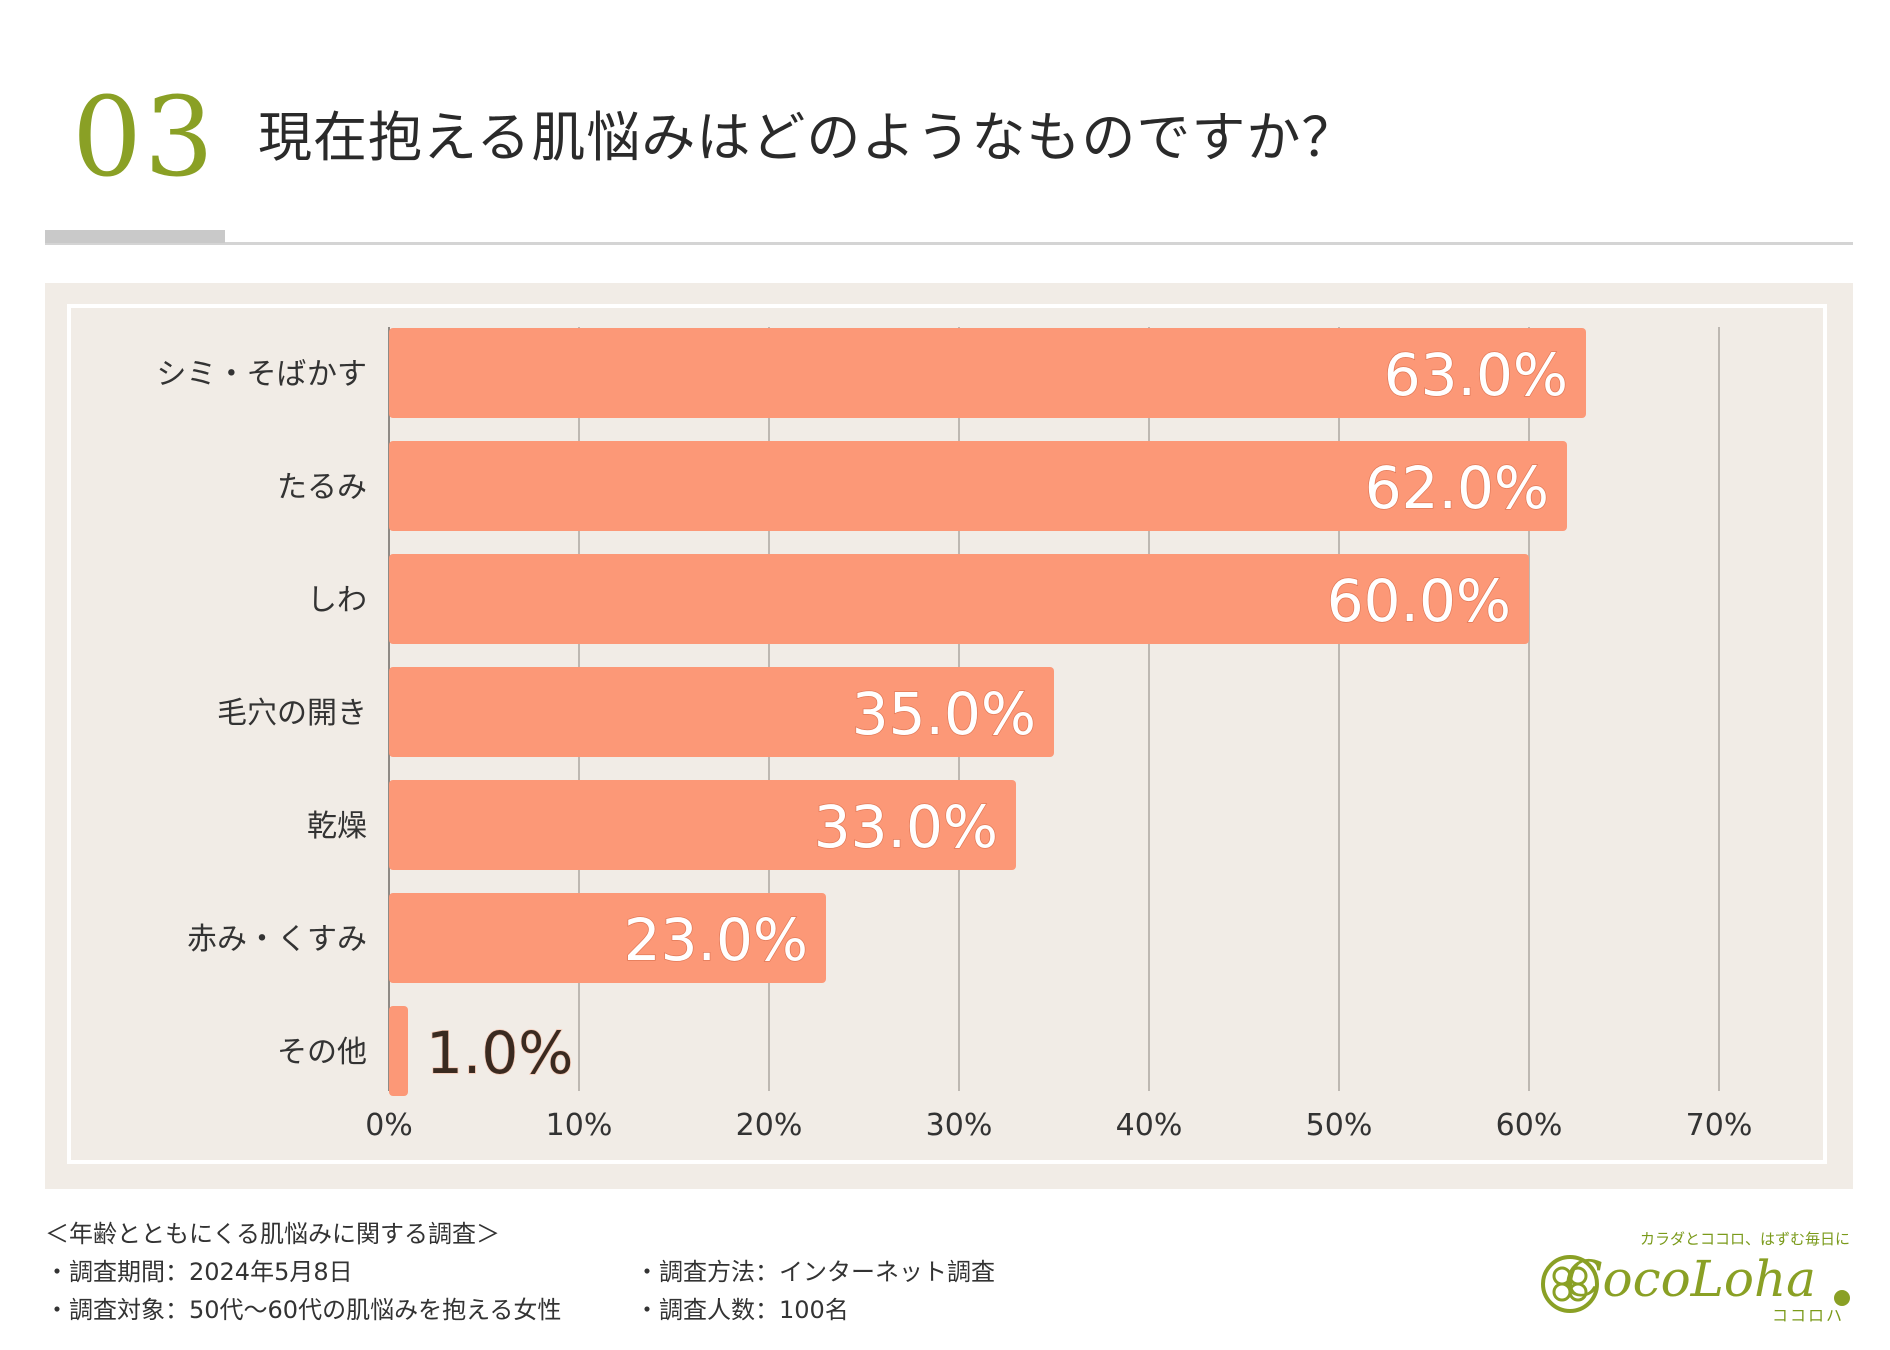  What do you see at coordinates (716, 940) in the screenshot?
I see `bar-value-label: 23.0%` at bounding box center [716, 940].